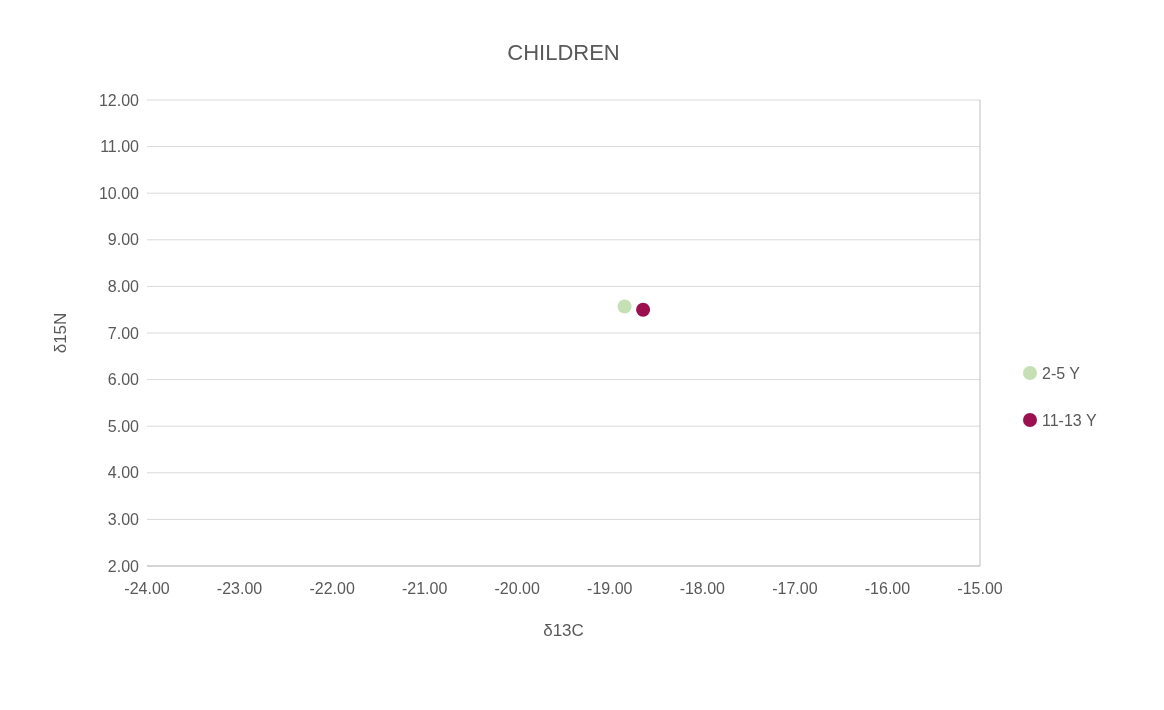 This screenshot has height=710, width=1164. Describe the element at coordinates (795, 588) in the screenshot. I see `x-tick-label: -17.00` at that location.